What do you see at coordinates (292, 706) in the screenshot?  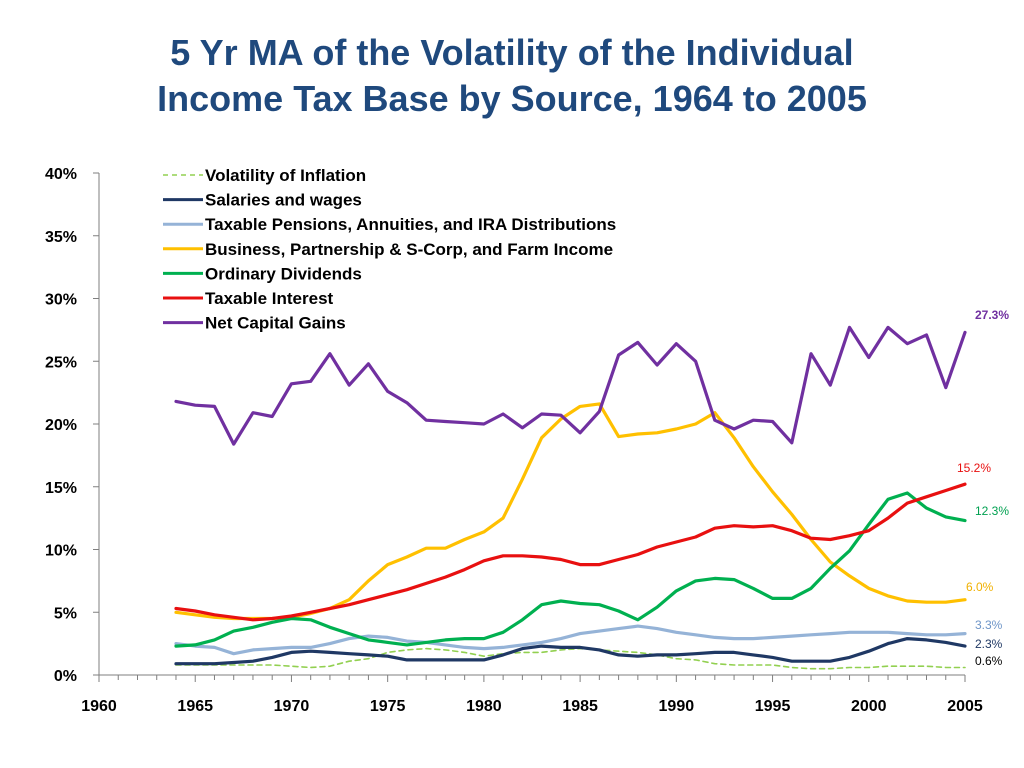 I see `x-tick-label: 1970` at bounding box center [292, 706].